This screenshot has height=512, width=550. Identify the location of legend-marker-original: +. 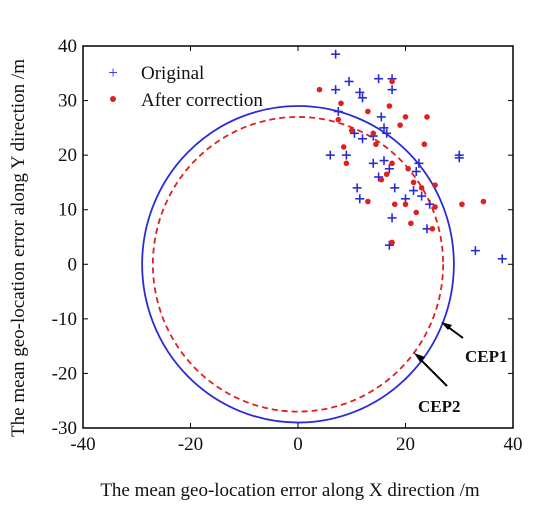
(113, 72).